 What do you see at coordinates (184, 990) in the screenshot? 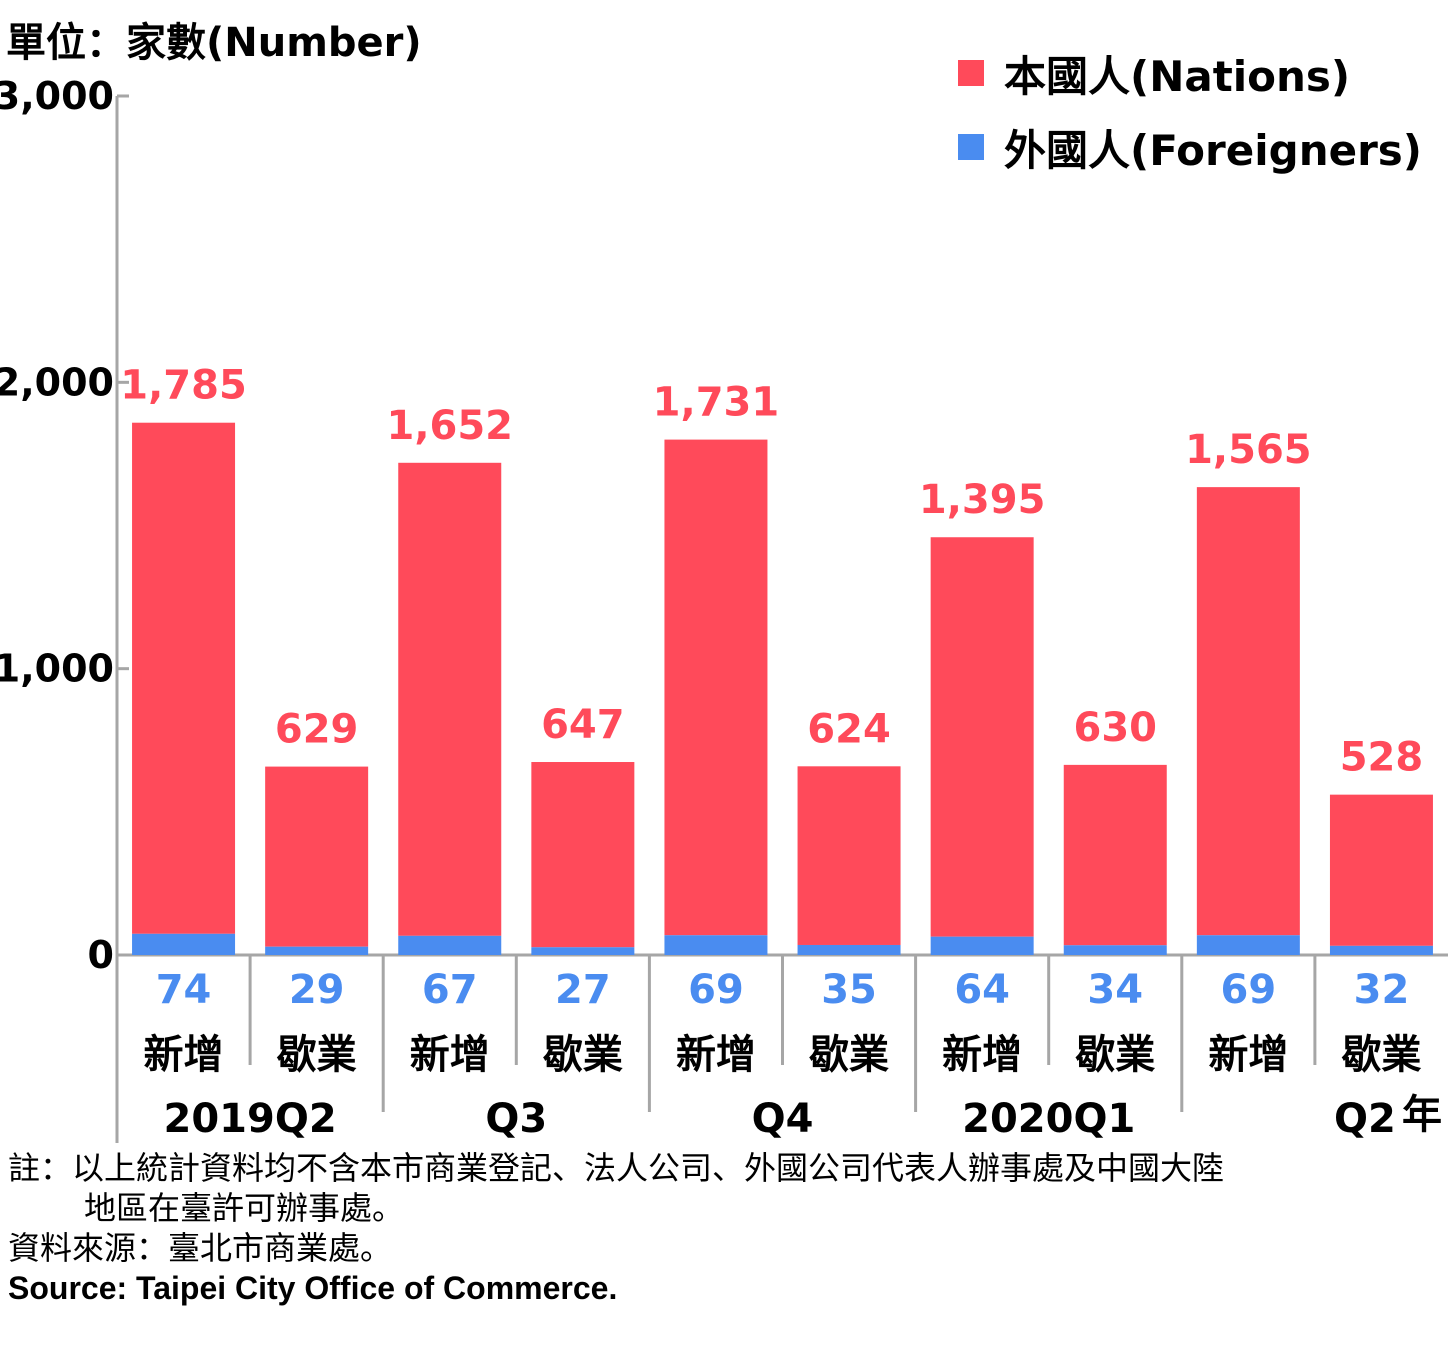
I see `data-label-foreigners: 74` at bounding box center [184, 990].